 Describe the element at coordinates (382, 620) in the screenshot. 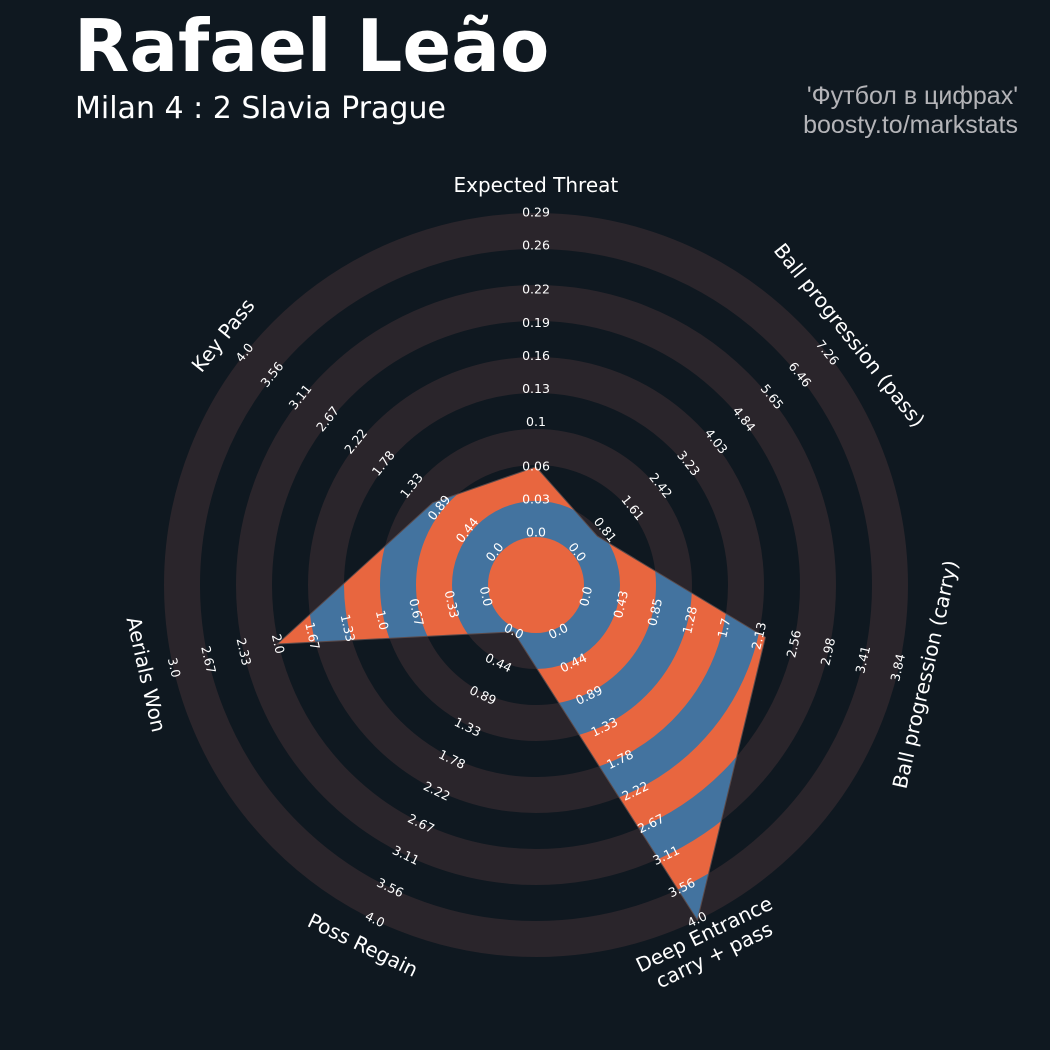

I see `tick-label: 1.0` at that location.